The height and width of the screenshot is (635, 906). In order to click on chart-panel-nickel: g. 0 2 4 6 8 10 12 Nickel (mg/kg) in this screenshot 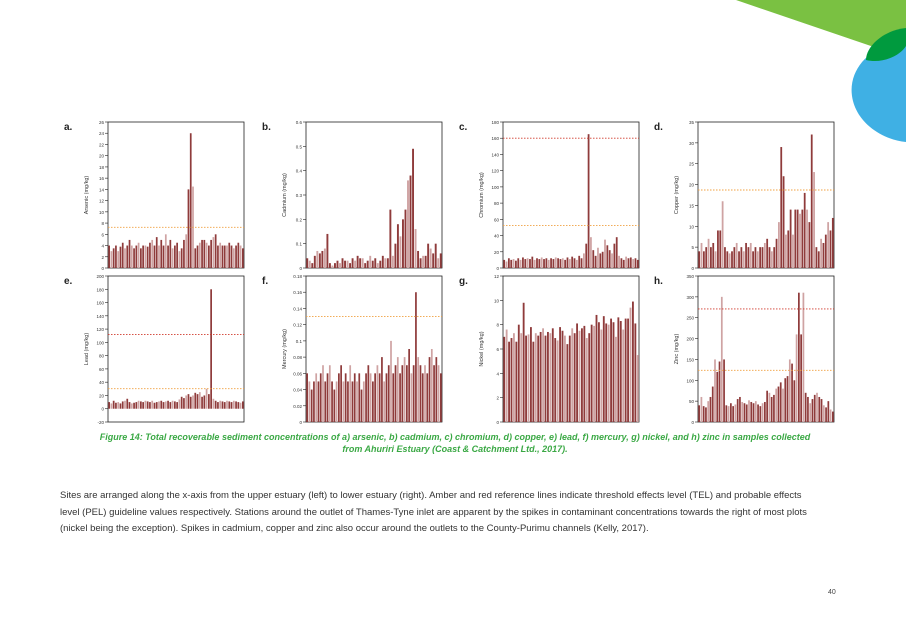, I will do `click(550, 349)`.